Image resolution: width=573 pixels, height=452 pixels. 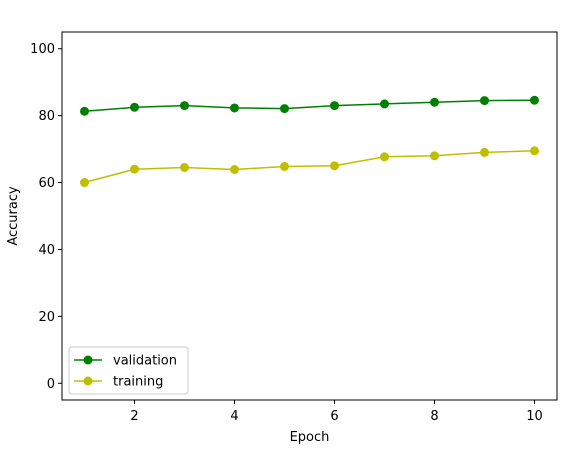 I want to click on x-axis-label: Epoch, so click(x=310, y=437).